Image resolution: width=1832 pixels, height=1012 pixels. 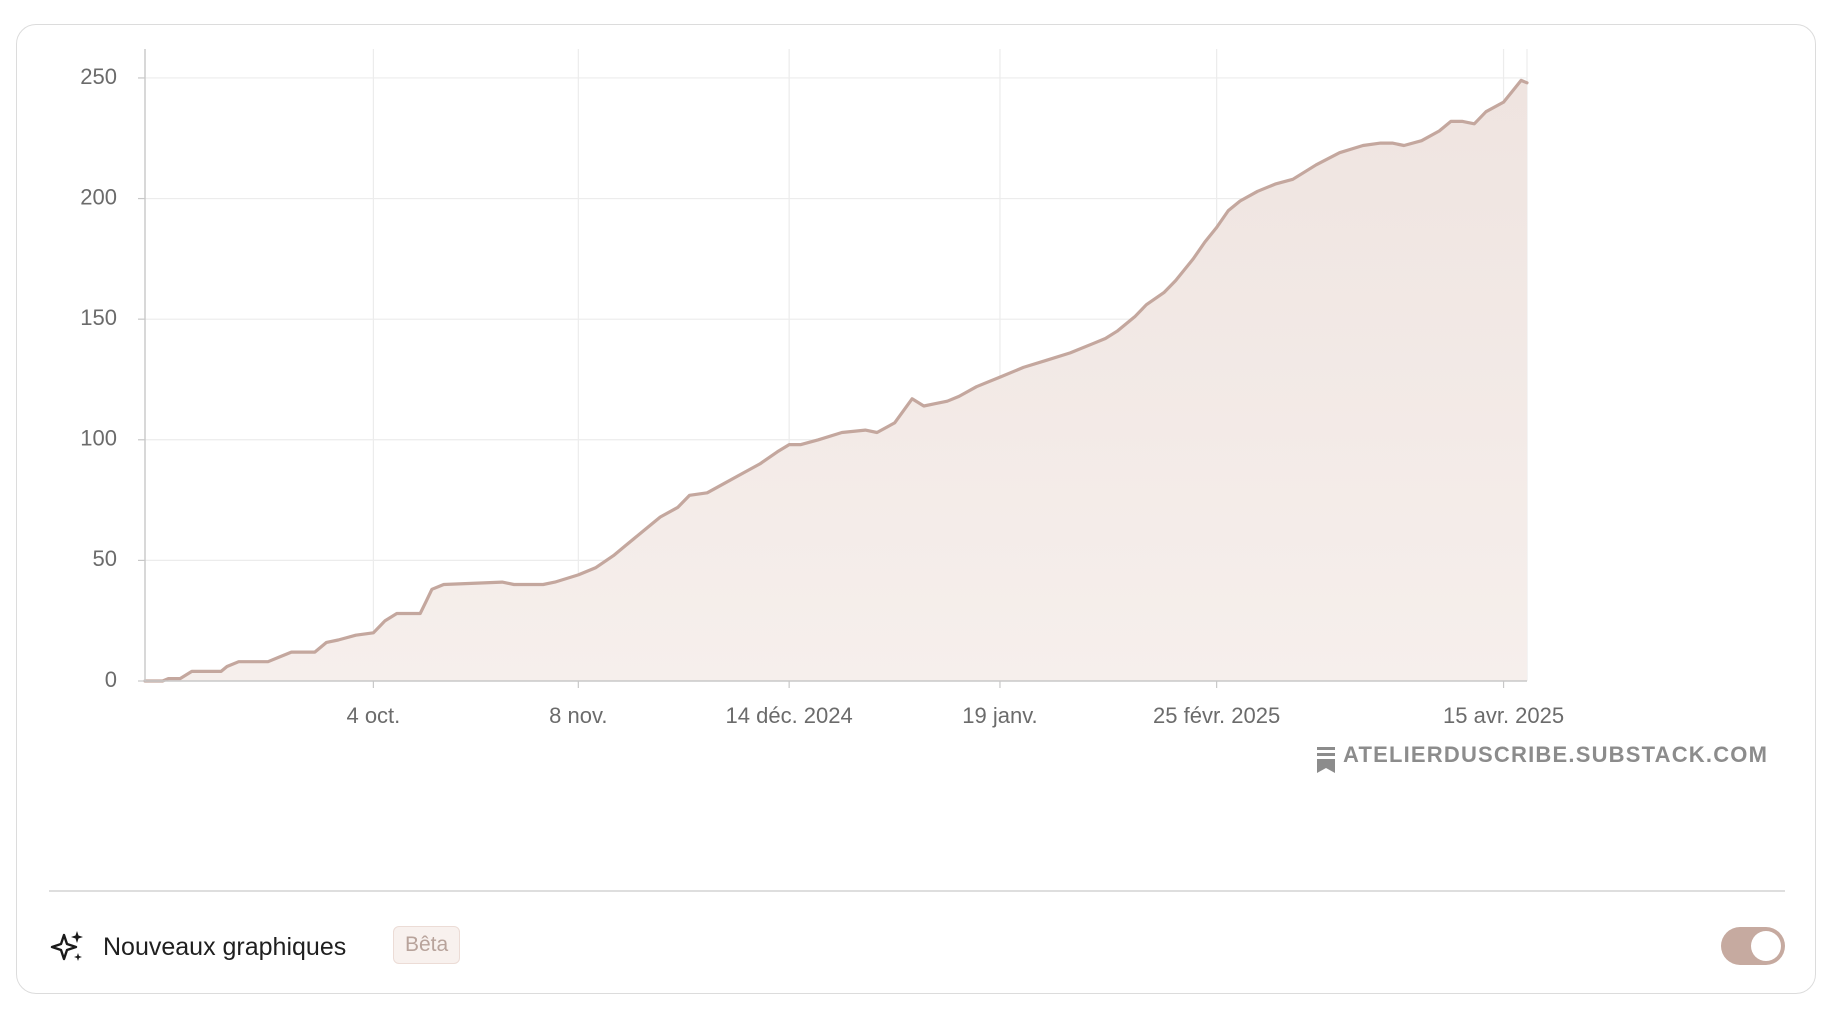 I want to click on x-tick-label: 25 févr. 2025, so click(x=1216, y=715).